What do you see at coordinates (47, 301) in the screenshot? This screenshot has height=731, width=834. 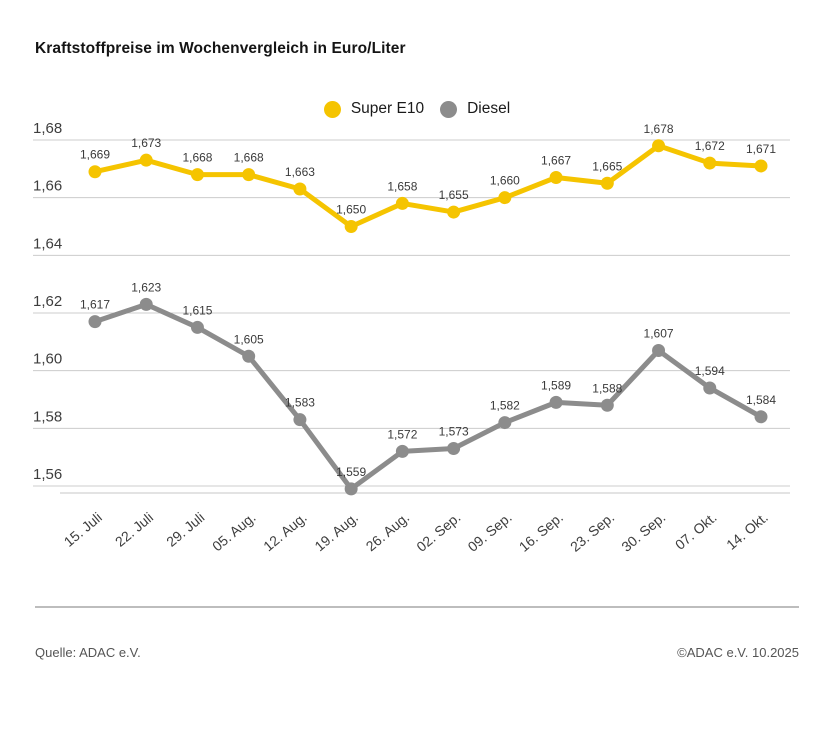 I see `y-axis-tick-label: 1,62` at bounding box center [47, 301].